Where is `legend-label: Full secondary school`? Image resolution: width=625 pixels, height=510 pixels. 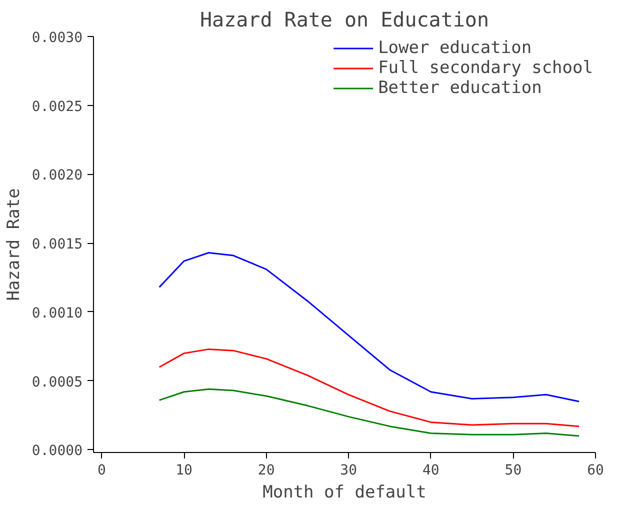
legend-label: Full secondary school is located at coordinates (485, 68).